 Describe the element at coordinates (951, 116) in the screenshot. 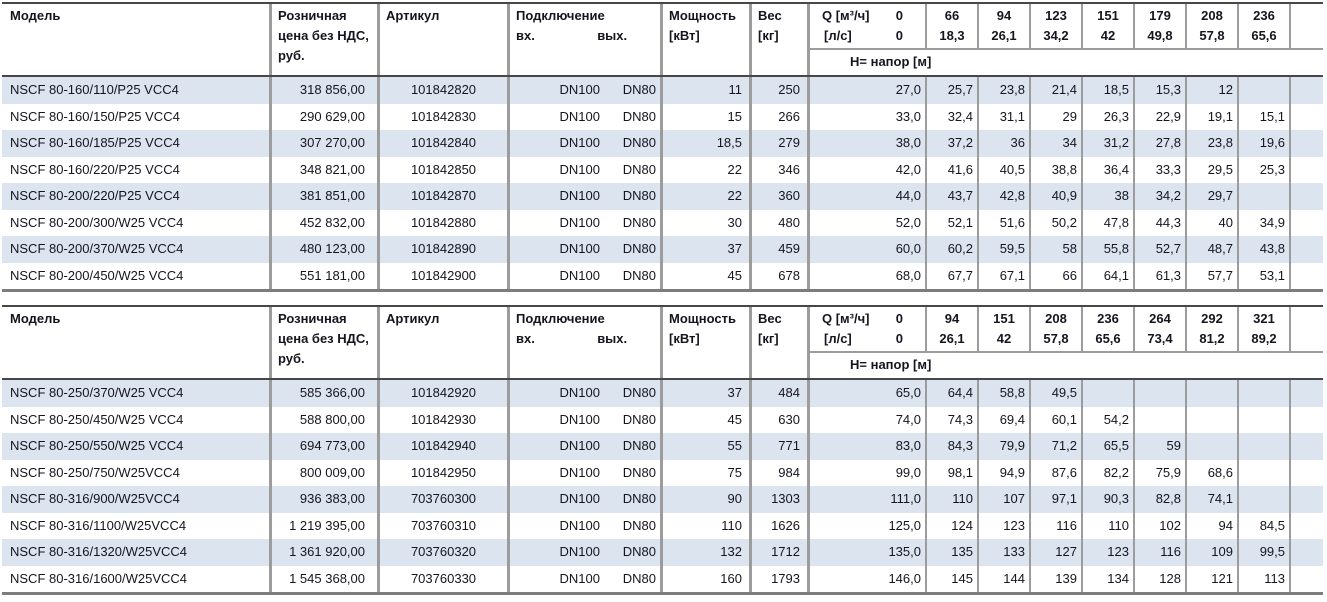

I see `head-value-cell: 32,4` at that location.